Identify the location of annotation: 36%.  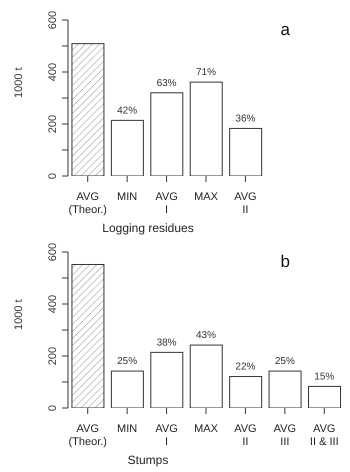
(245, 118).